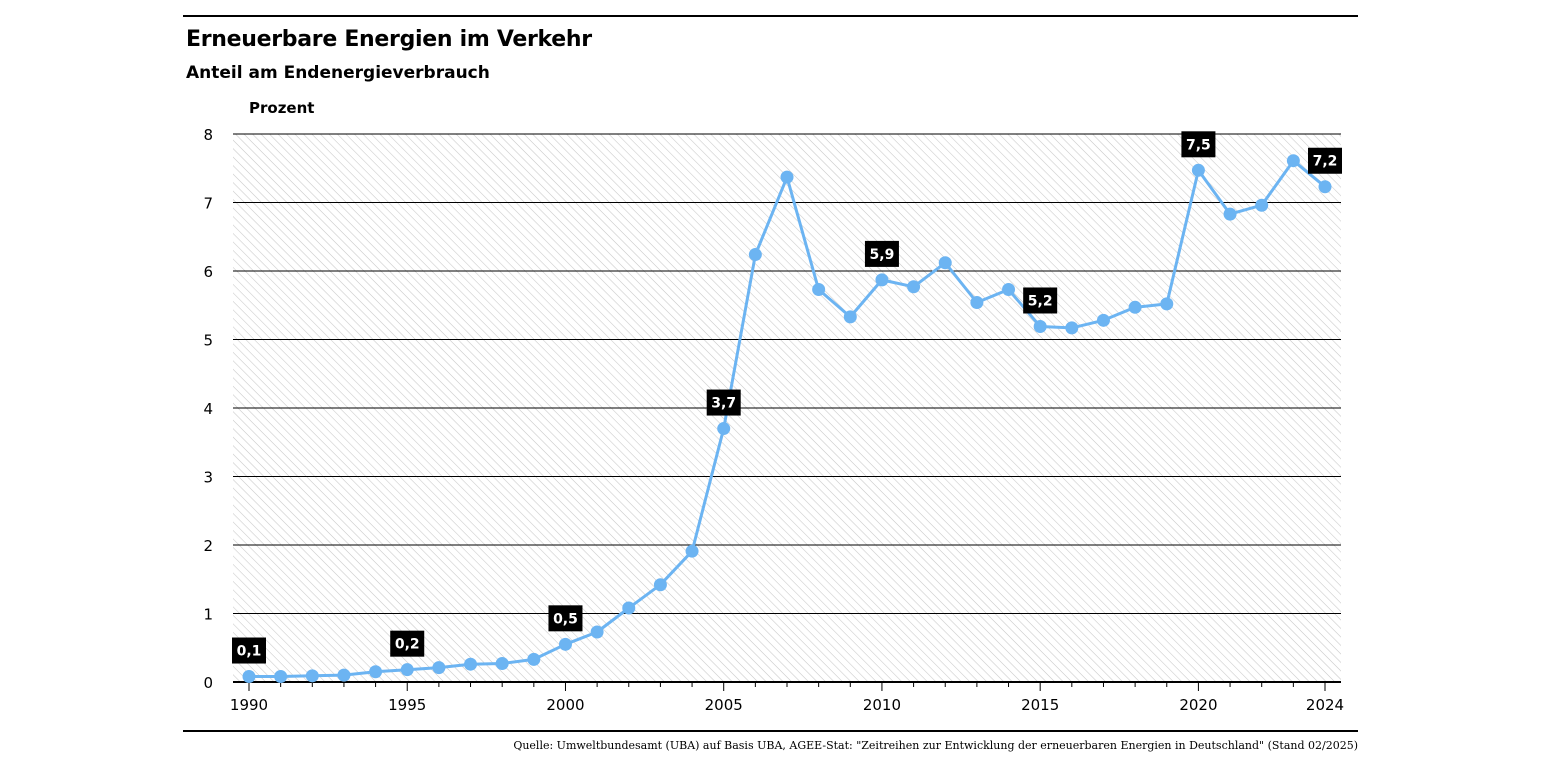  I want to click on top-rule, so click(770, 16).